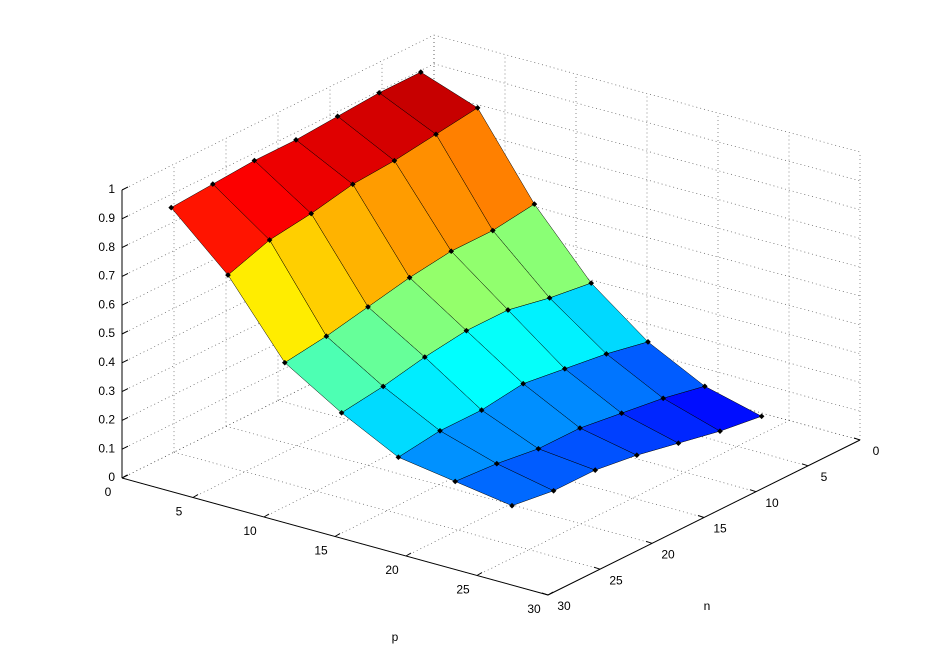  What do you see at coordinates (668, 555) in the screenshot?
I see `y-tick-label: 20` at bounding box center [668, 555].